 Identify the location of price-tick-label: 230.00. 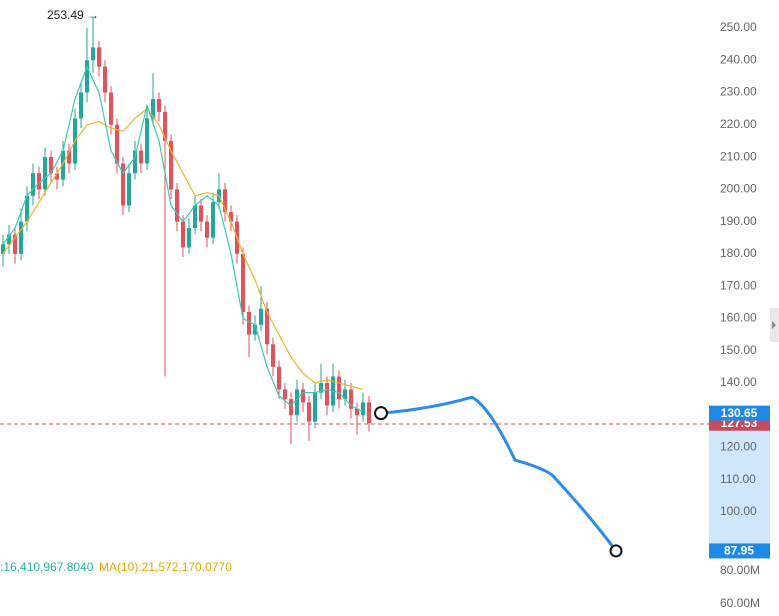
(738, 92).